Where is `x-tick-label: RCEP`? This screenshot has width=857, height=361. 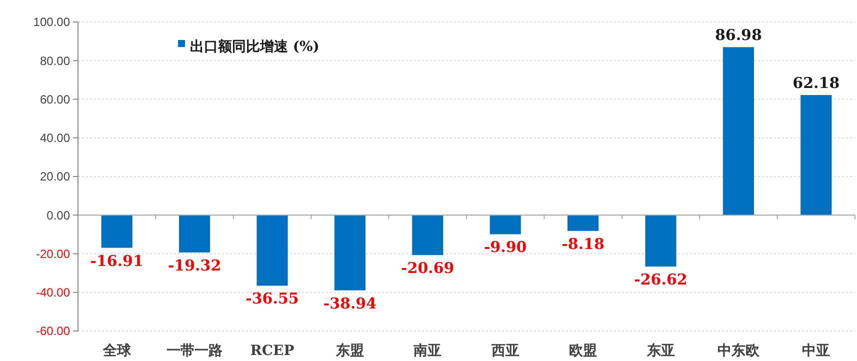
x-tick-label: RCEP is located at coordinates (272, 351).